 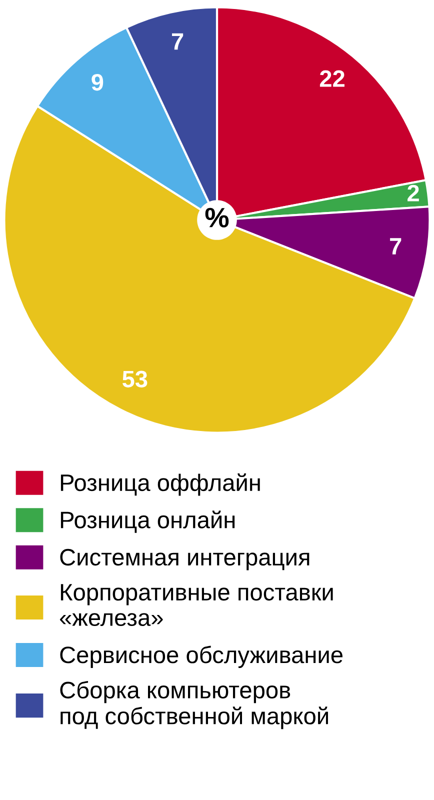 What do you see at coordinates (413, 193) in the screenshot?
I see `data-label: 2` at bounding box center [413, 193].